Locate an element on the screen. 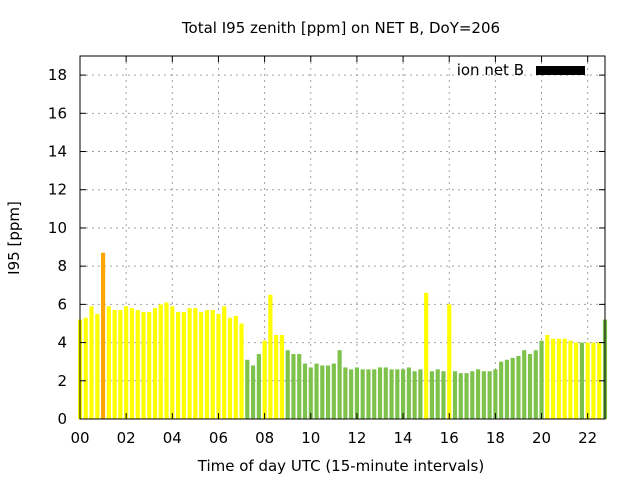  y-tick-label: 2 is located at coordinates (62, 381).